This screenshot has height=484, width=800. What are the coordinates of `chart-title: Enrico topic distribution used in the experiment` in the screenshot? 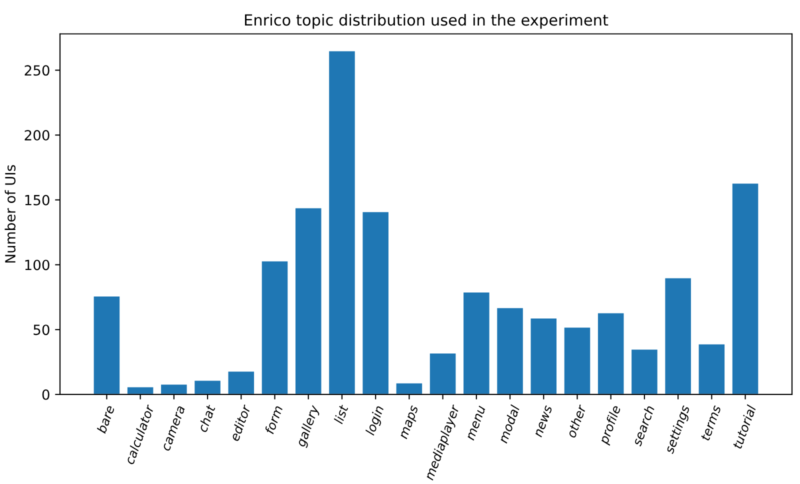 It's located at (426, 21).